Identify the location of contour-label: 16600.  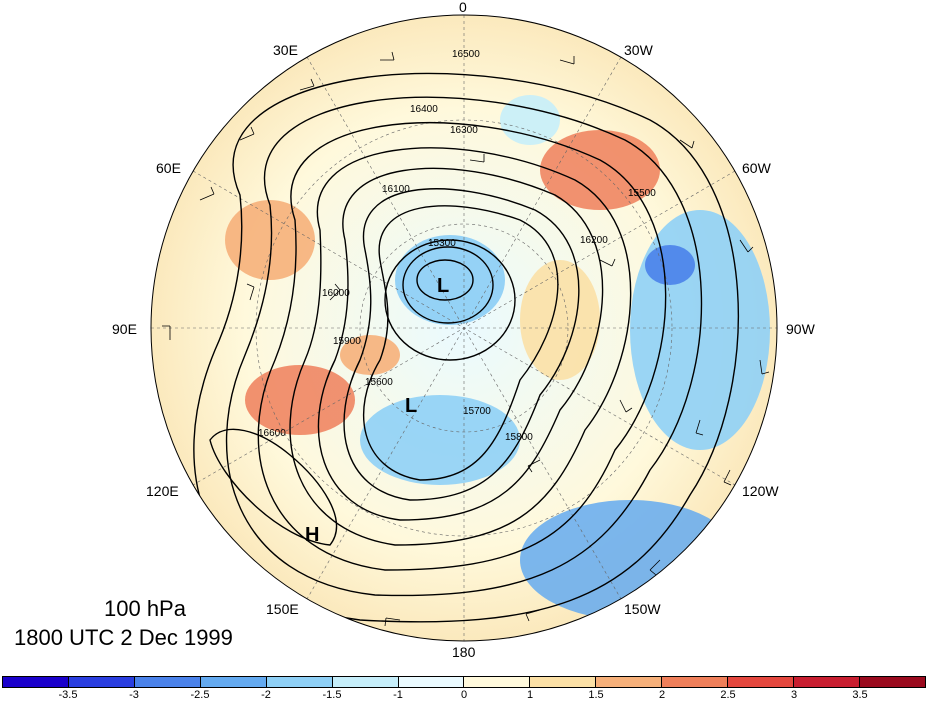
(272, 433).